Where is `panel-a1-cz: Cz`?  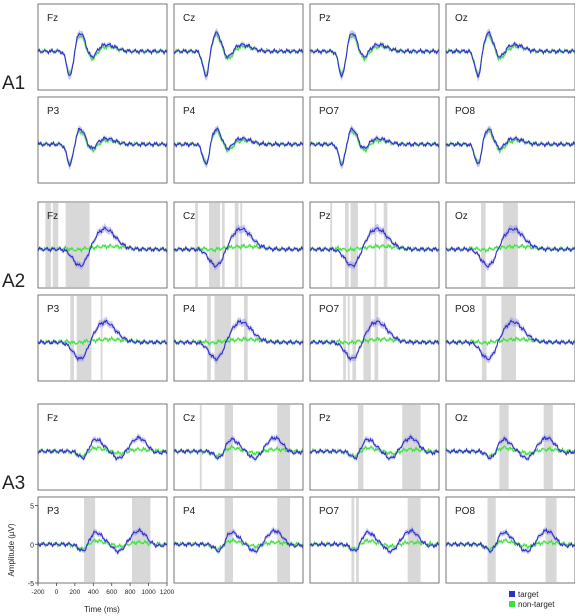
panel-a1-cz: Cz is located at coordinates (238, 47).